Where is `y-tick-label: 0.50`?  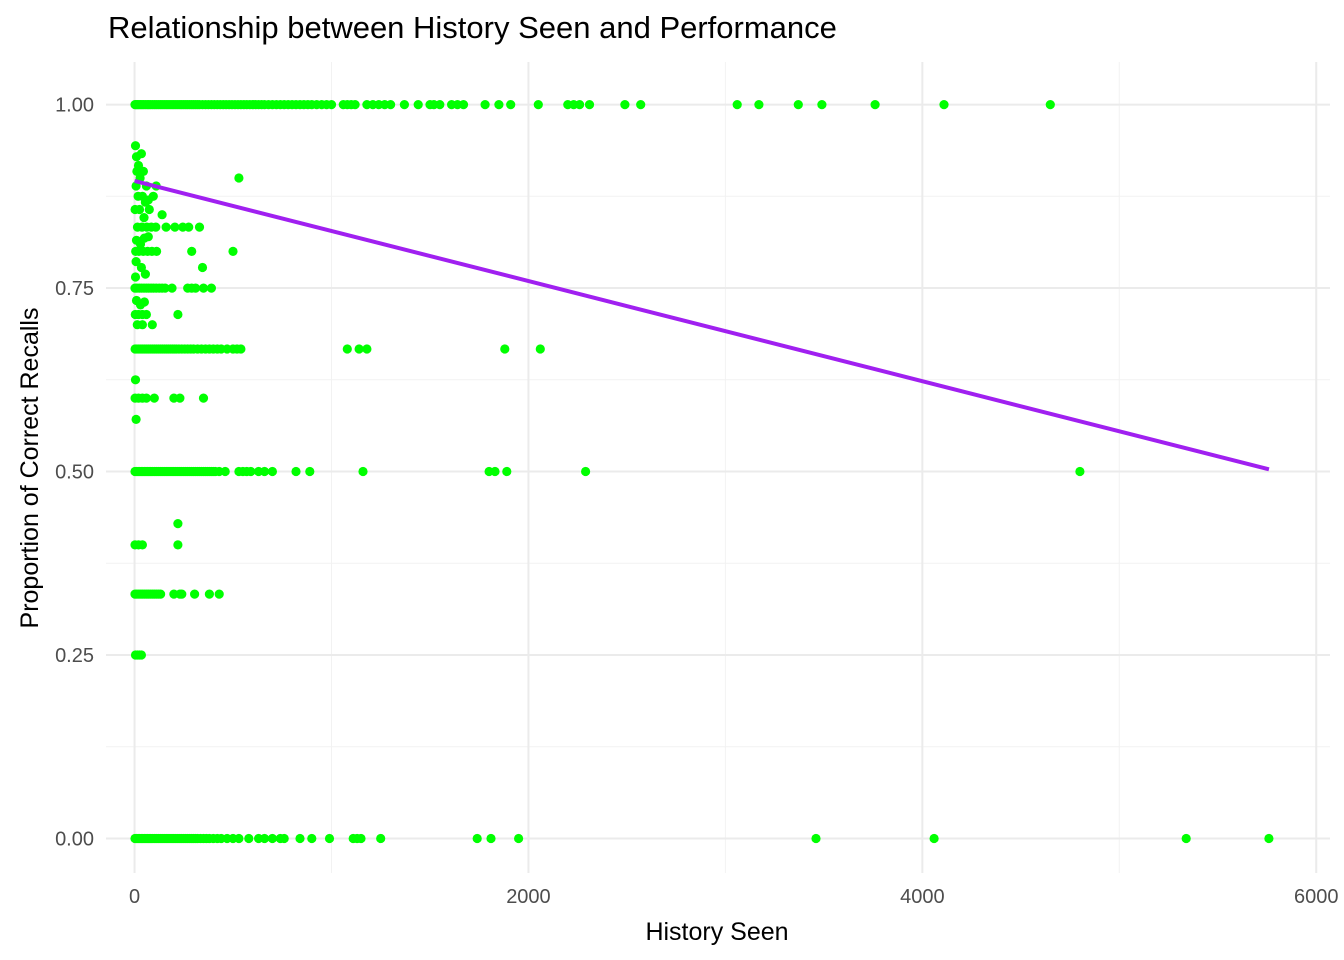 y-tick-label: 0.50 is located at coordinates (74, 473).